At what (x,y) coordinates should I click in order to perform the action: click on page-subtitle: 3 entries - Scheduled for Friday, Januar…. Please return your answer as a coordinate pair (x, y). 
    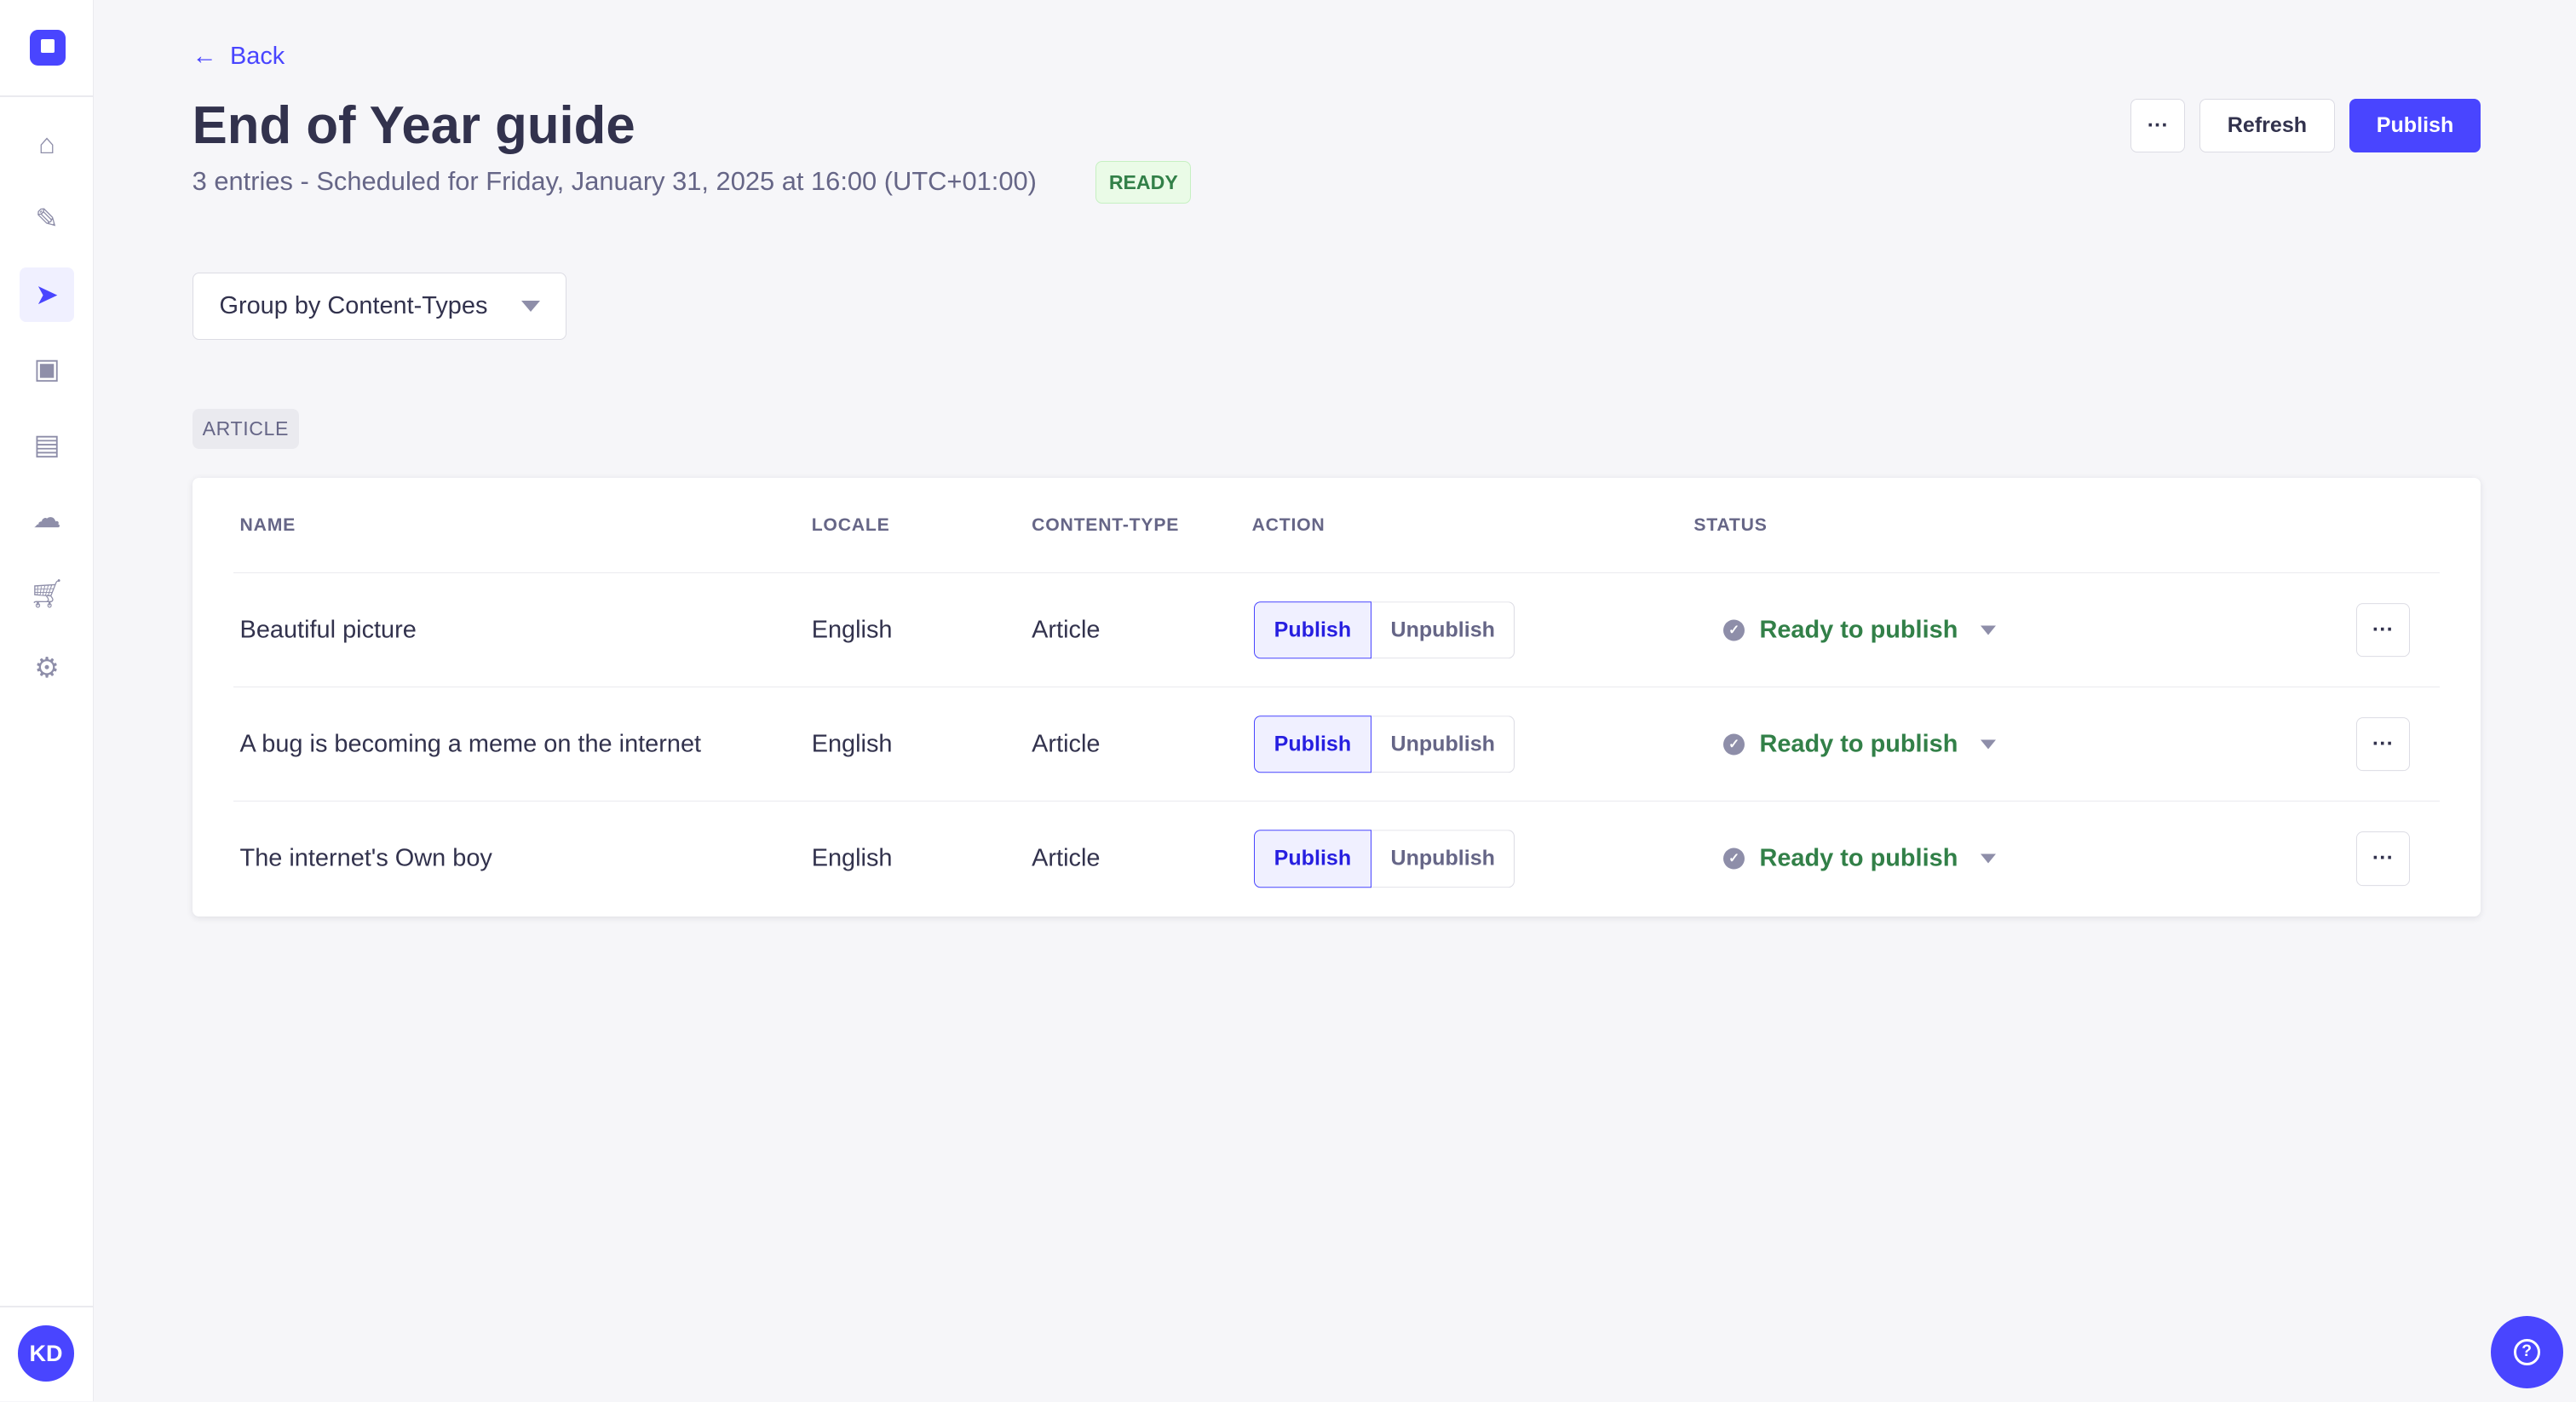
    Looking at the image, I should click on (615, 180).